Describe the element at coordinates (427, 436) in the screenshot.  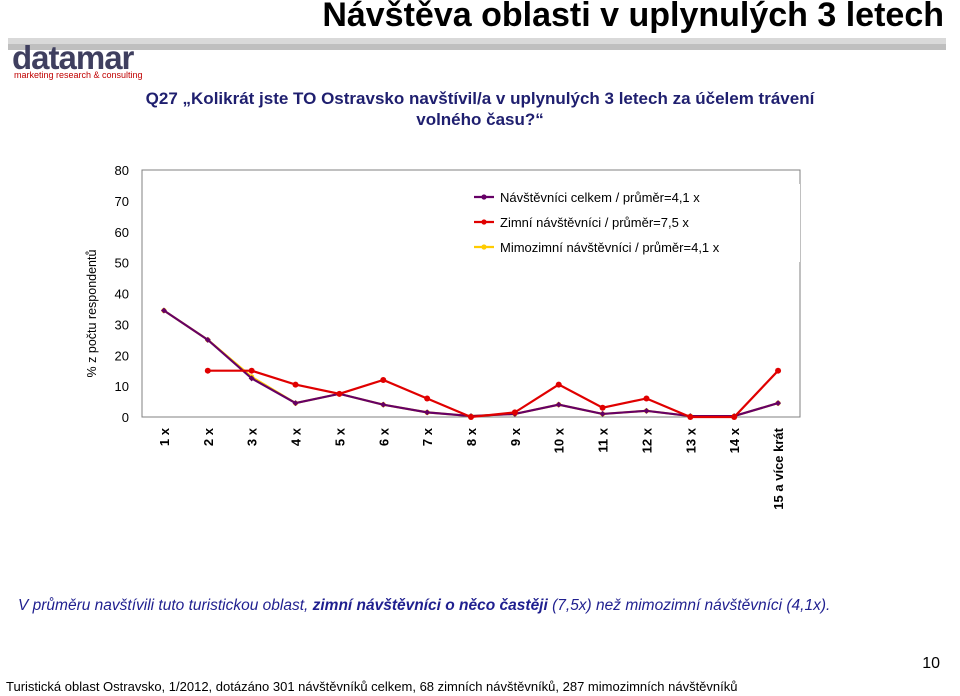
I see `x-tick-label: 7 x` at that location.